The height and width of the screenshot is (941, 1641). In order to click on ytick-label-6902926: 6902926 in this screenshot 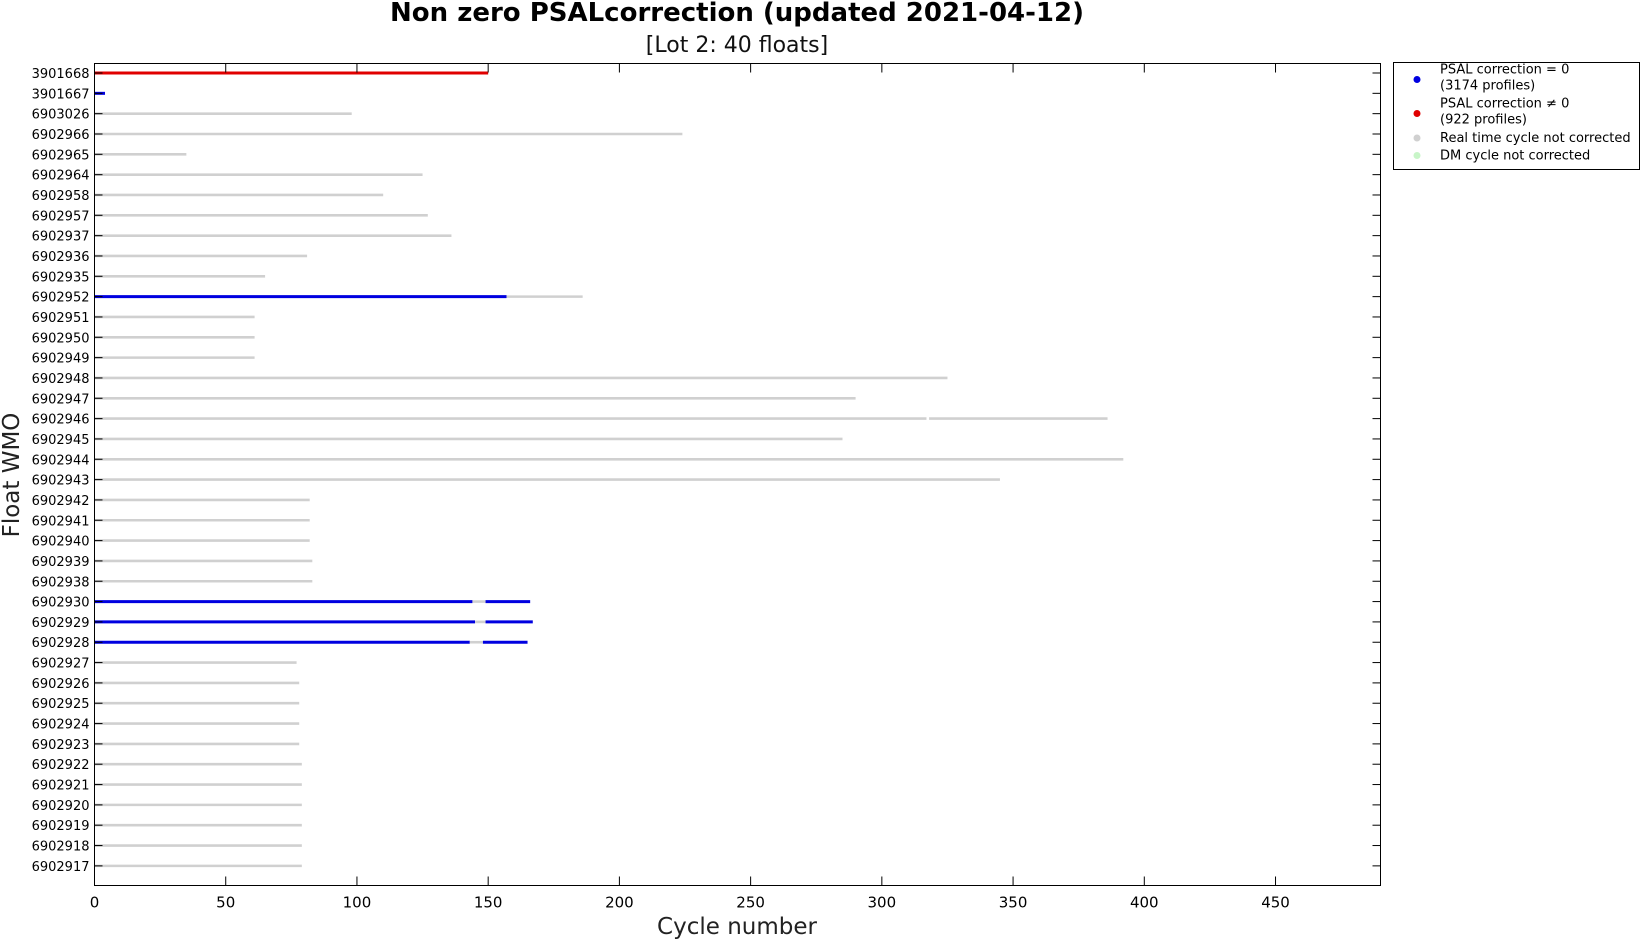, I will do `click(61, 684)`.